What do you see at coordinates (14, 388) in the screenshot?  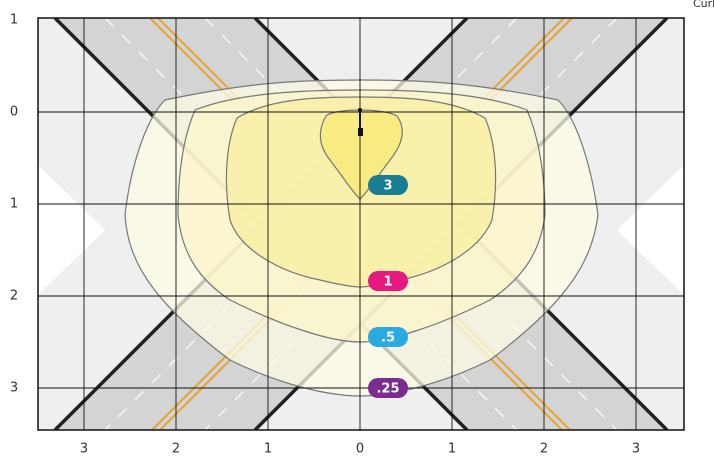 I see `y-label: 3` at bounding box center [14, 388].